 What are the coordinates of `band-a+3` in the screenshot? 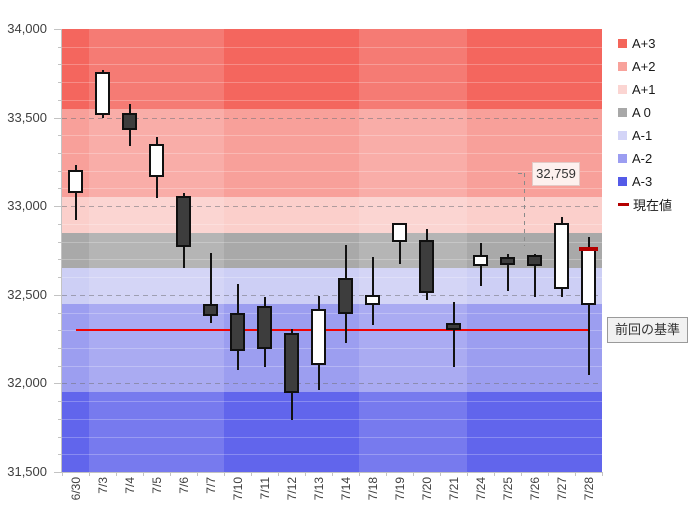 It's located at (332, 69).